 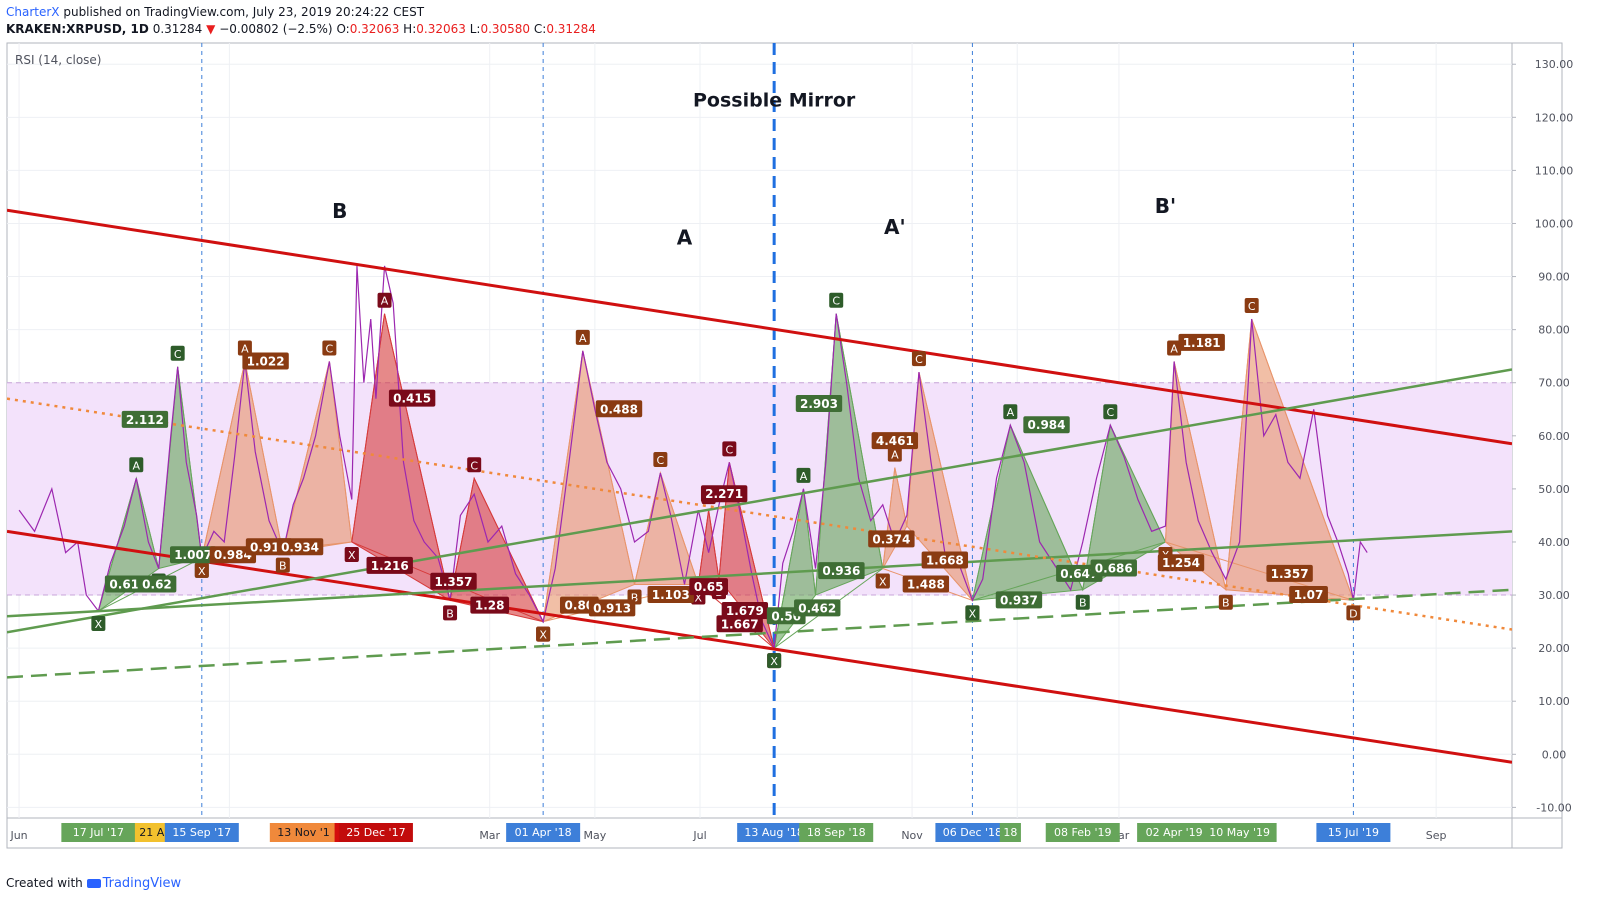 What do you see at coordinates (740, 624) in the screenshot?
I see `svg-text: 1.667` at bounding box center [740, 624].